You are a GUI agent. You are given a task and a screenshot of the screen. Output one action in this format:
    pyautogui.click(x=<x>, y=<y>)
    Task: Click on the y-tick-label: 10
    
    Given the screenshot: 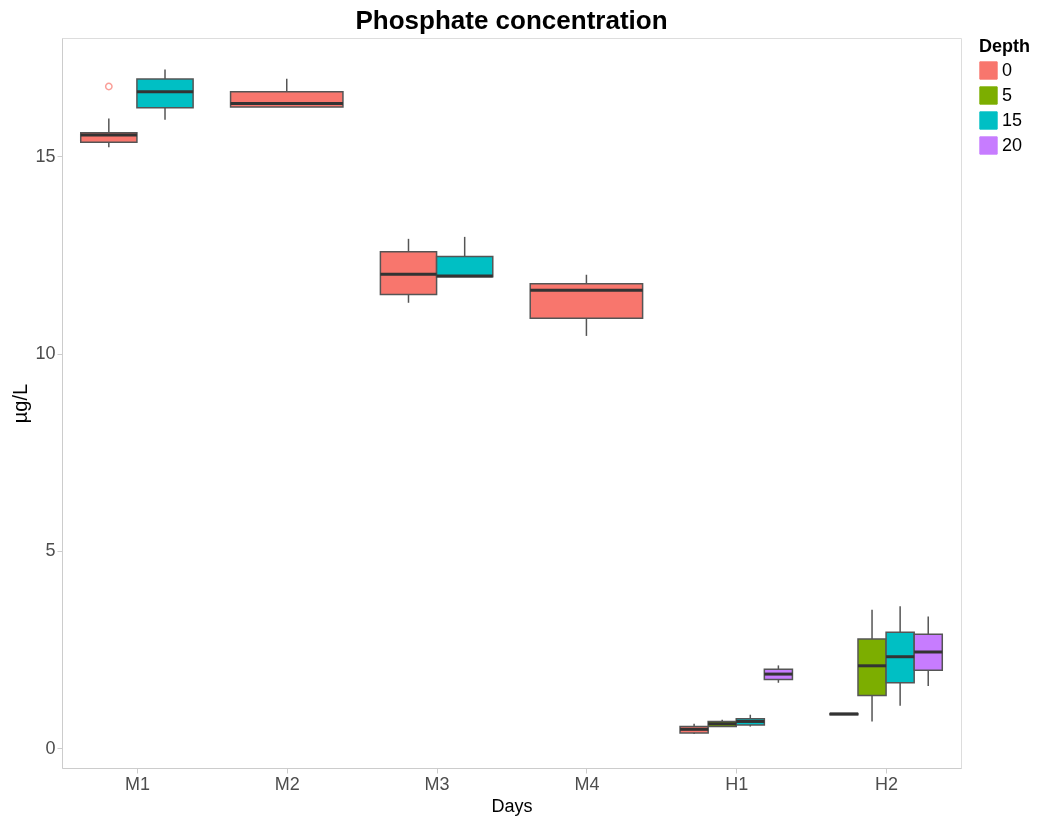 What is the action you would take?
    pyautogui.click(x=45, y=353)
    